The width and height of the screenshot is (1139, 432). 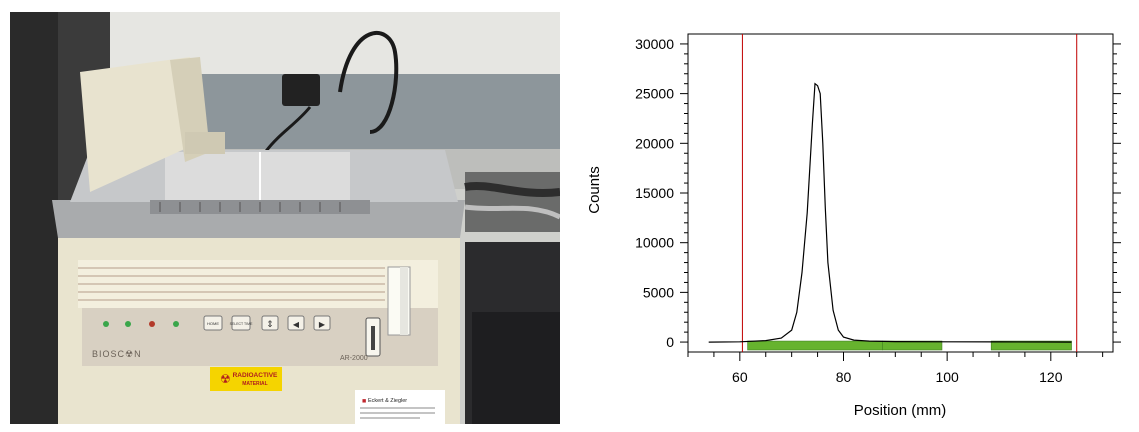 I want to click on x-axis: 60 80 100 120, so click(x=895, y=368).